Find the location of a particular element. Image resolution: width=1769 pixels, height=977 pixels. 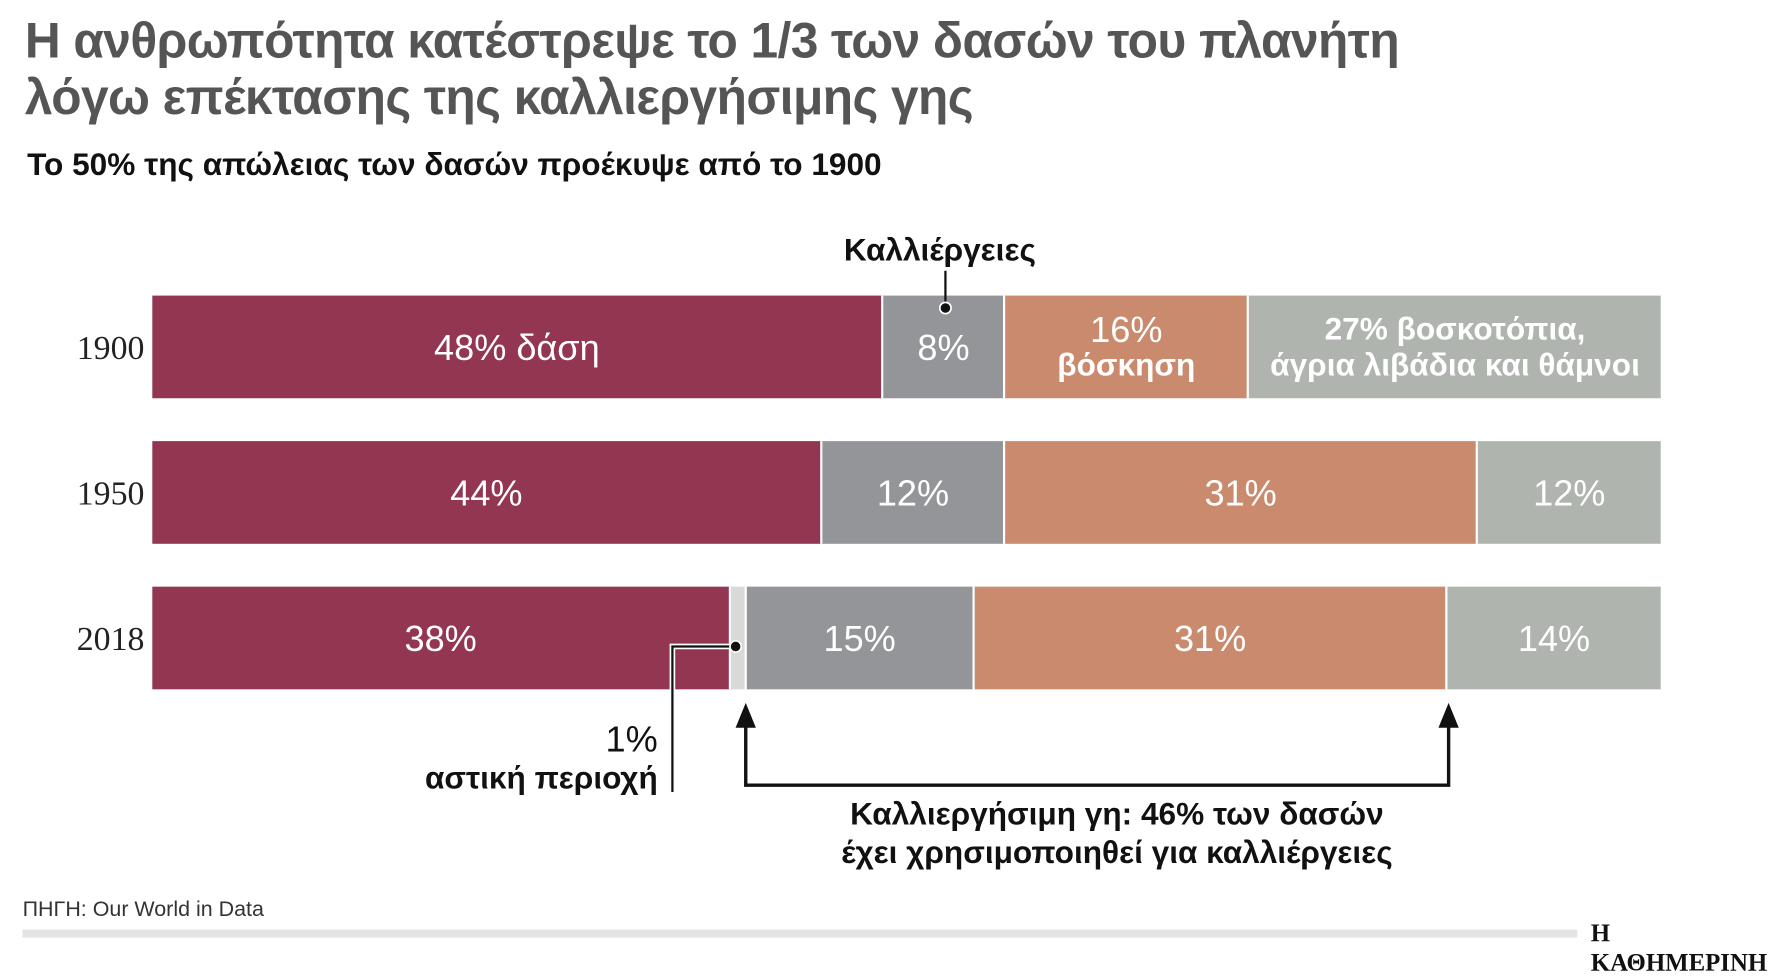

bar-segment-2018-forest: 38% is located at coordinates (442, 638).